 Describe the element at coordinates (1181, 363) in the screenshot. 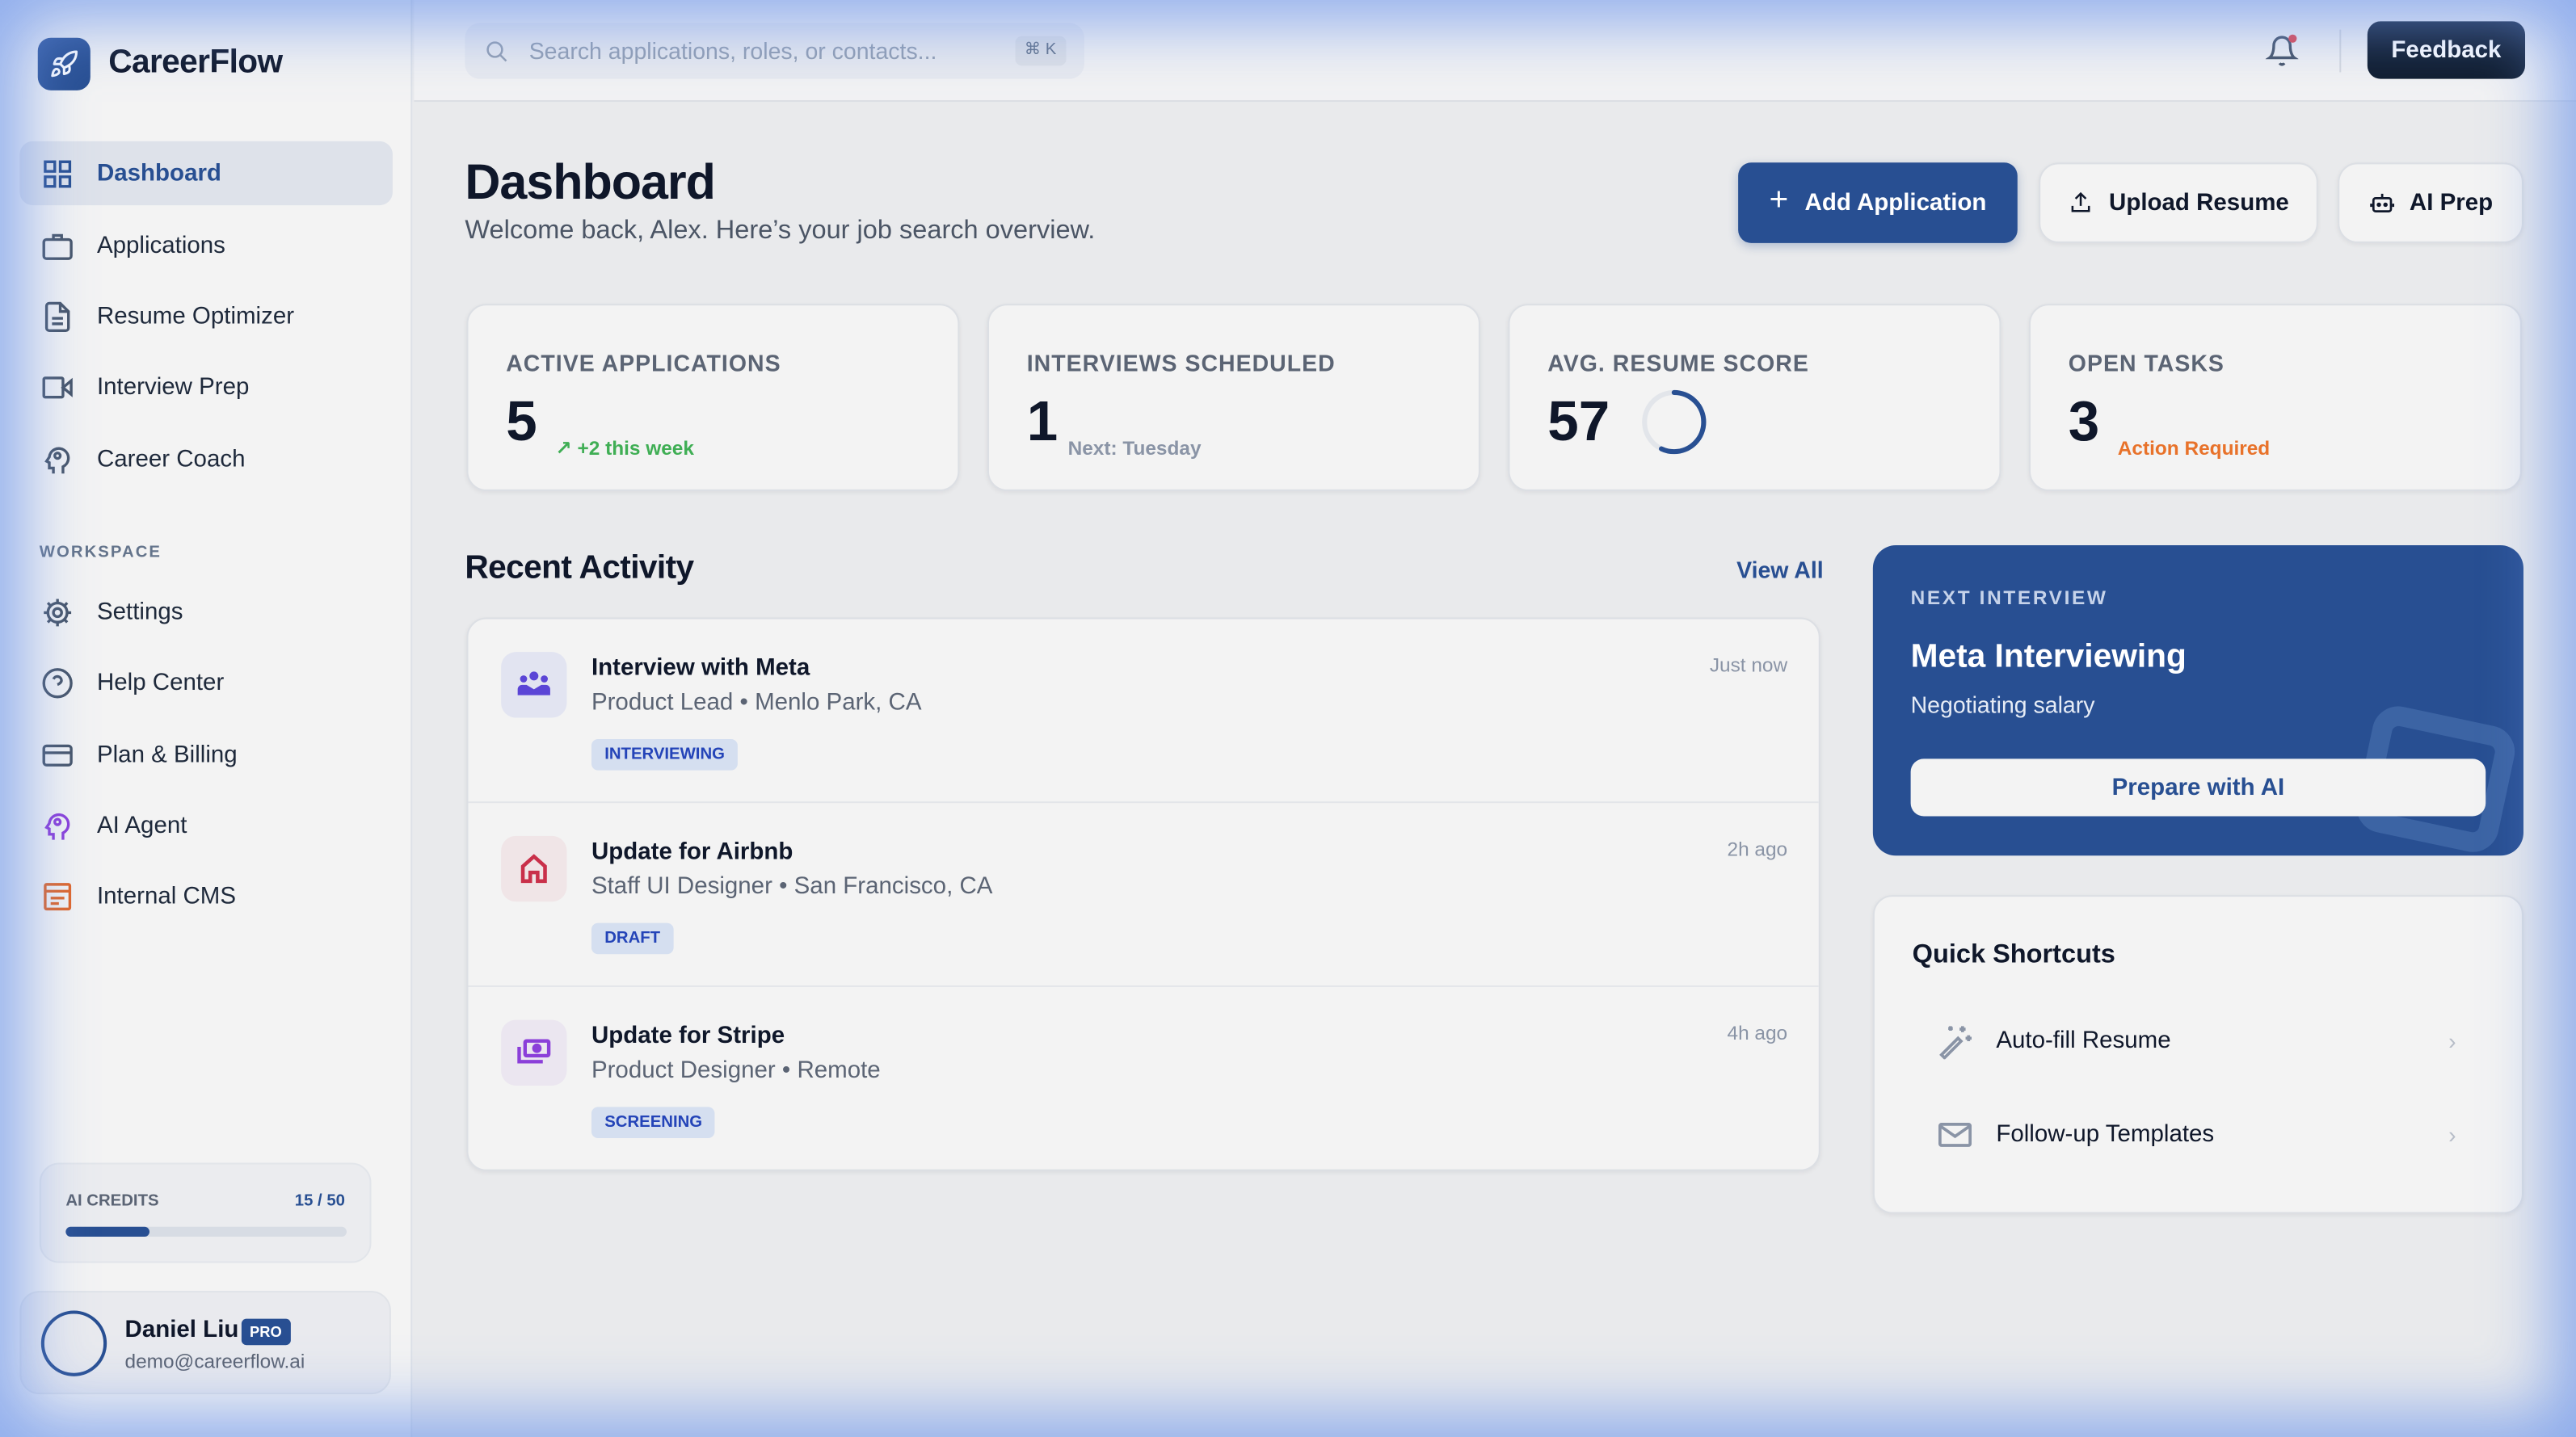

I see `stat-label: INTERVIEWS SCHEDULED` at that location.